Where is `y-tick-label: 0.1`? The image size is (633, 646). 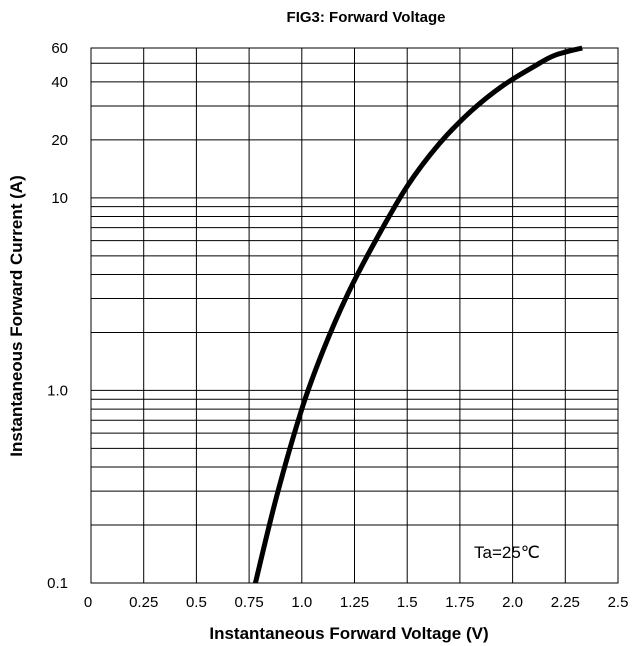 y-tick-label: 0.1 is located at coordinates (57, 583).